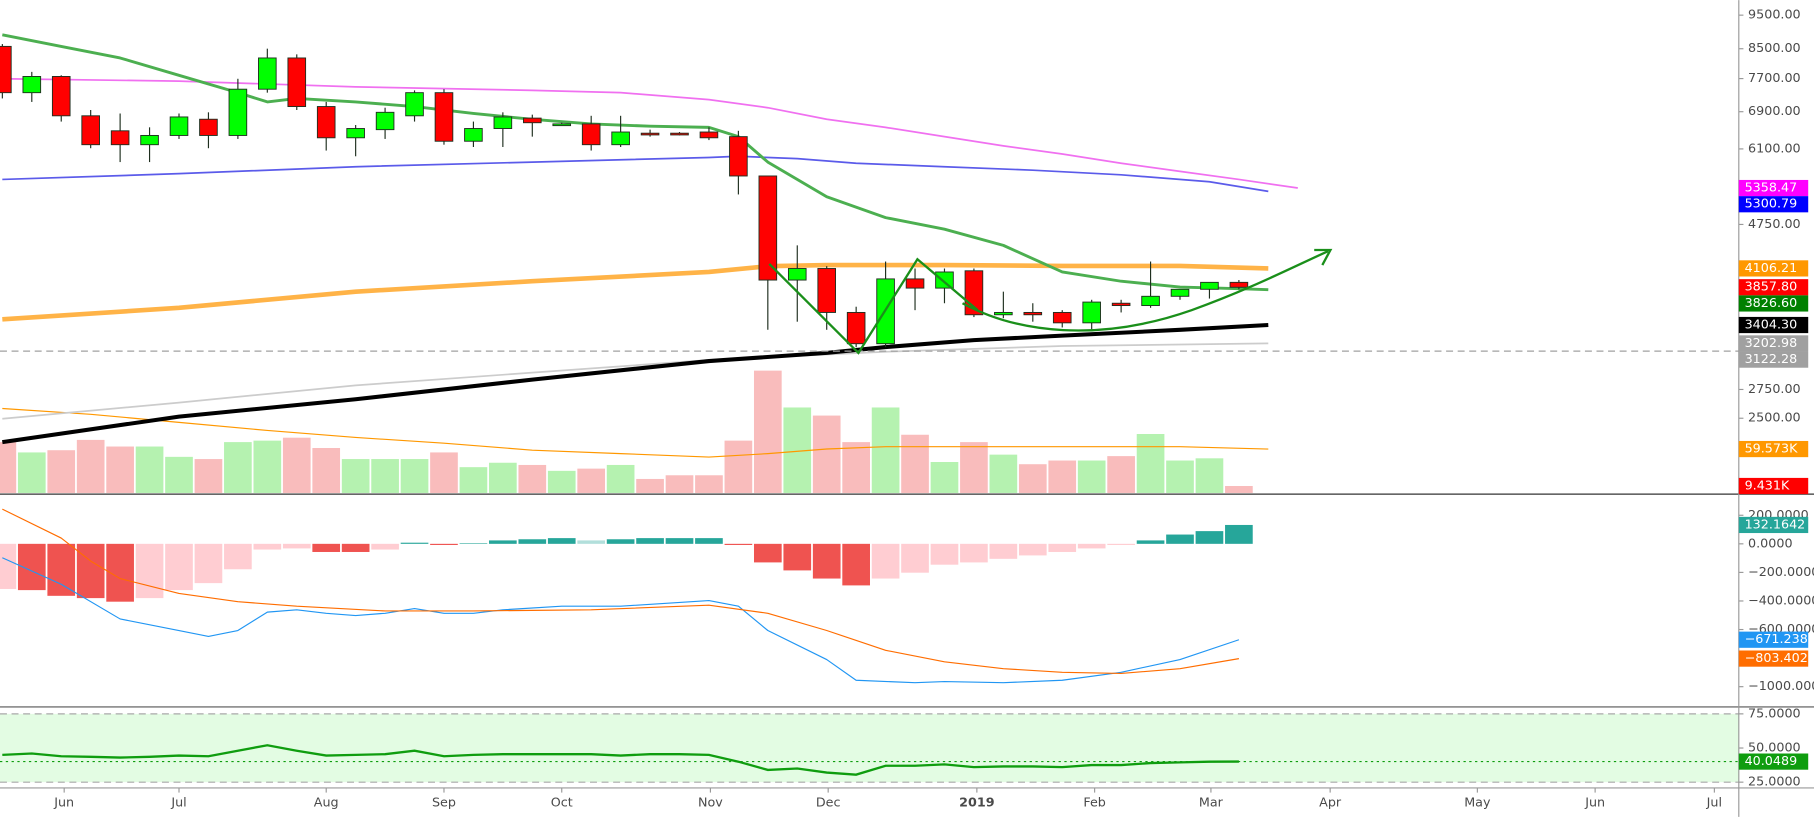 This screenshot has width=1814, height=817. What do you see at coordinates (1774, 417) in the screenshot?
I see `y-tick-label: 2500.00` at bounding box center [1774, 417].